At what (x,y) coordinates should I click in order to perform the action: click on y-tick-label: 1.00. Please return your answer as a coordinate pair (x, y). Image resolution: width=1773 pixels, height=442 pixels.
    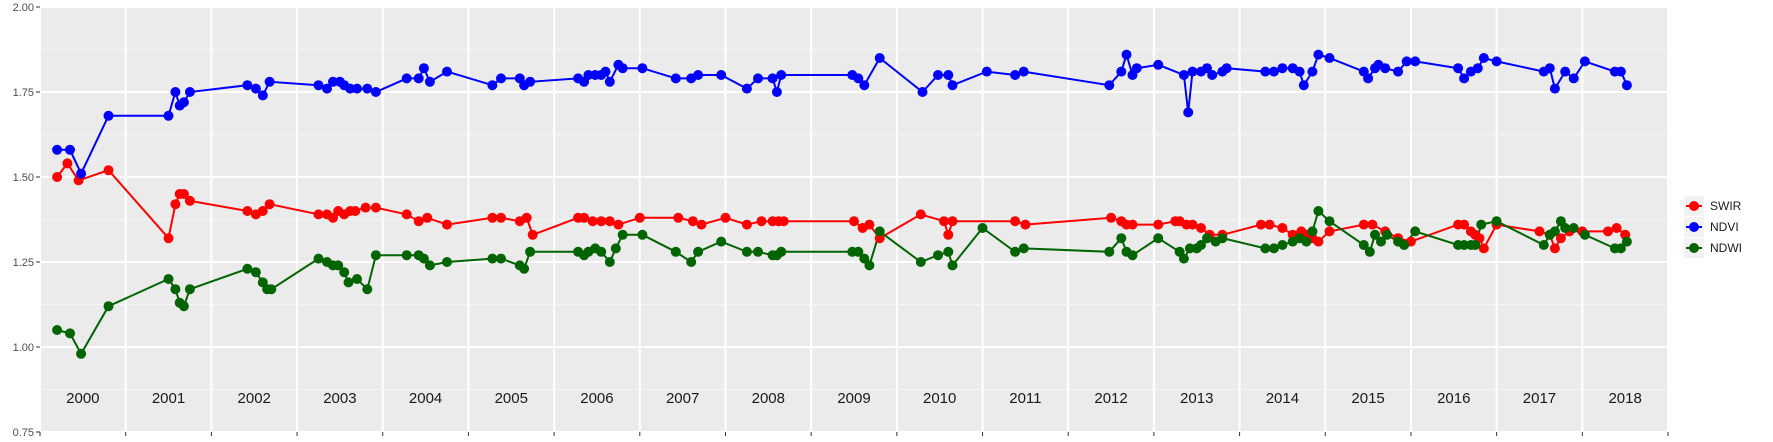
    Looking at the image, I should click on (23, 348).